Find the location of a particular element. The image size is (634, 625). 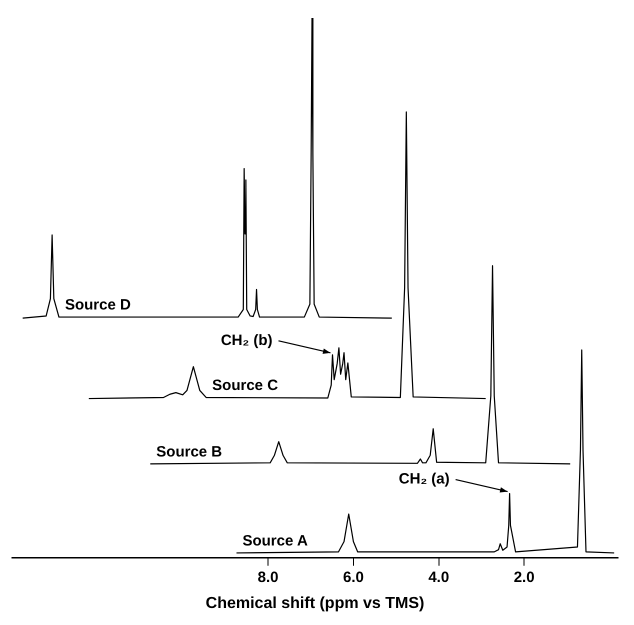

series-label: Source B is located at coordinates (189, 452).